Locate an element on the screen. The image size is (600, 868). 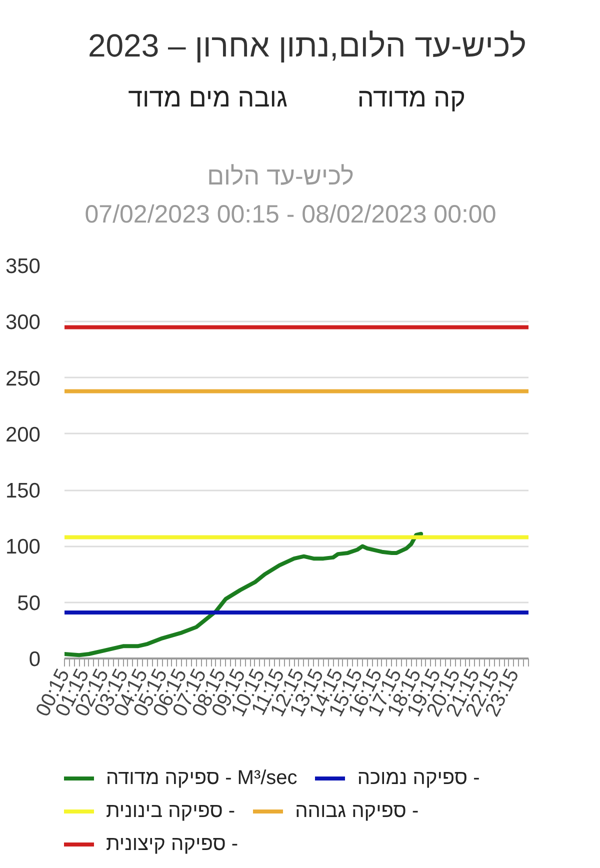
text: קה מדודה is located at coordinates (411, 97).